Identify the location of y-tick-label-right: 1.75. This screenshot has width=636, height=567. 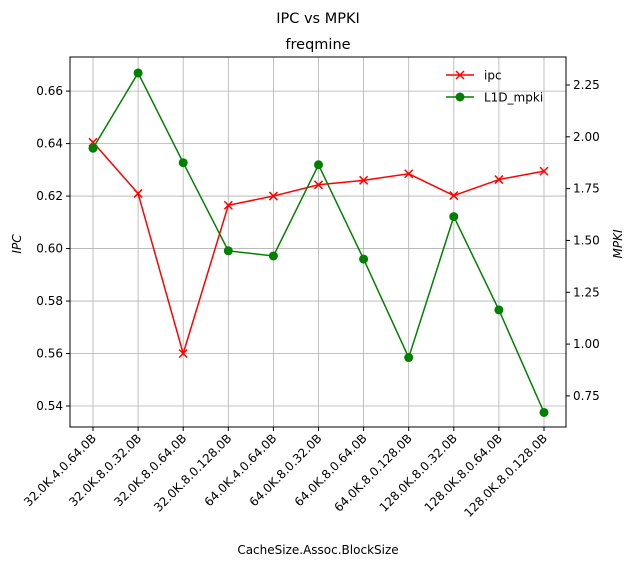
(586, 189).